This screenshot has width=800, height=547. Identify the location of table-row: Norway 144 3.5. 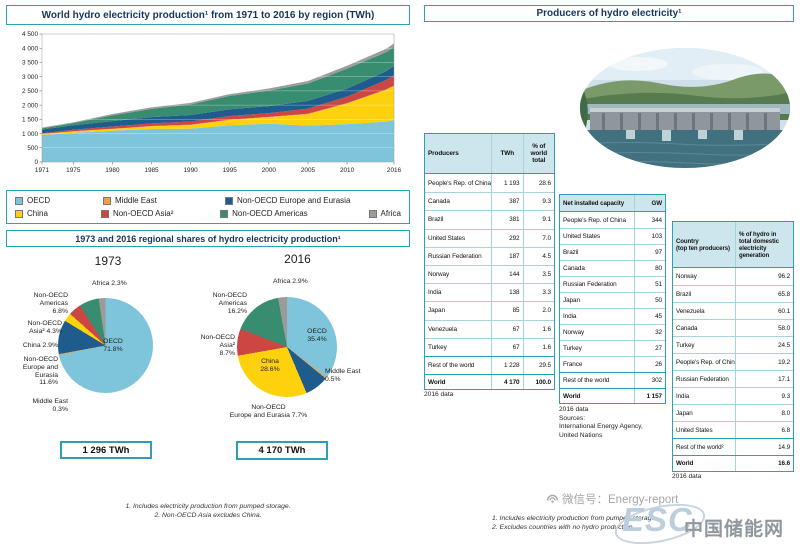
(490, 274).